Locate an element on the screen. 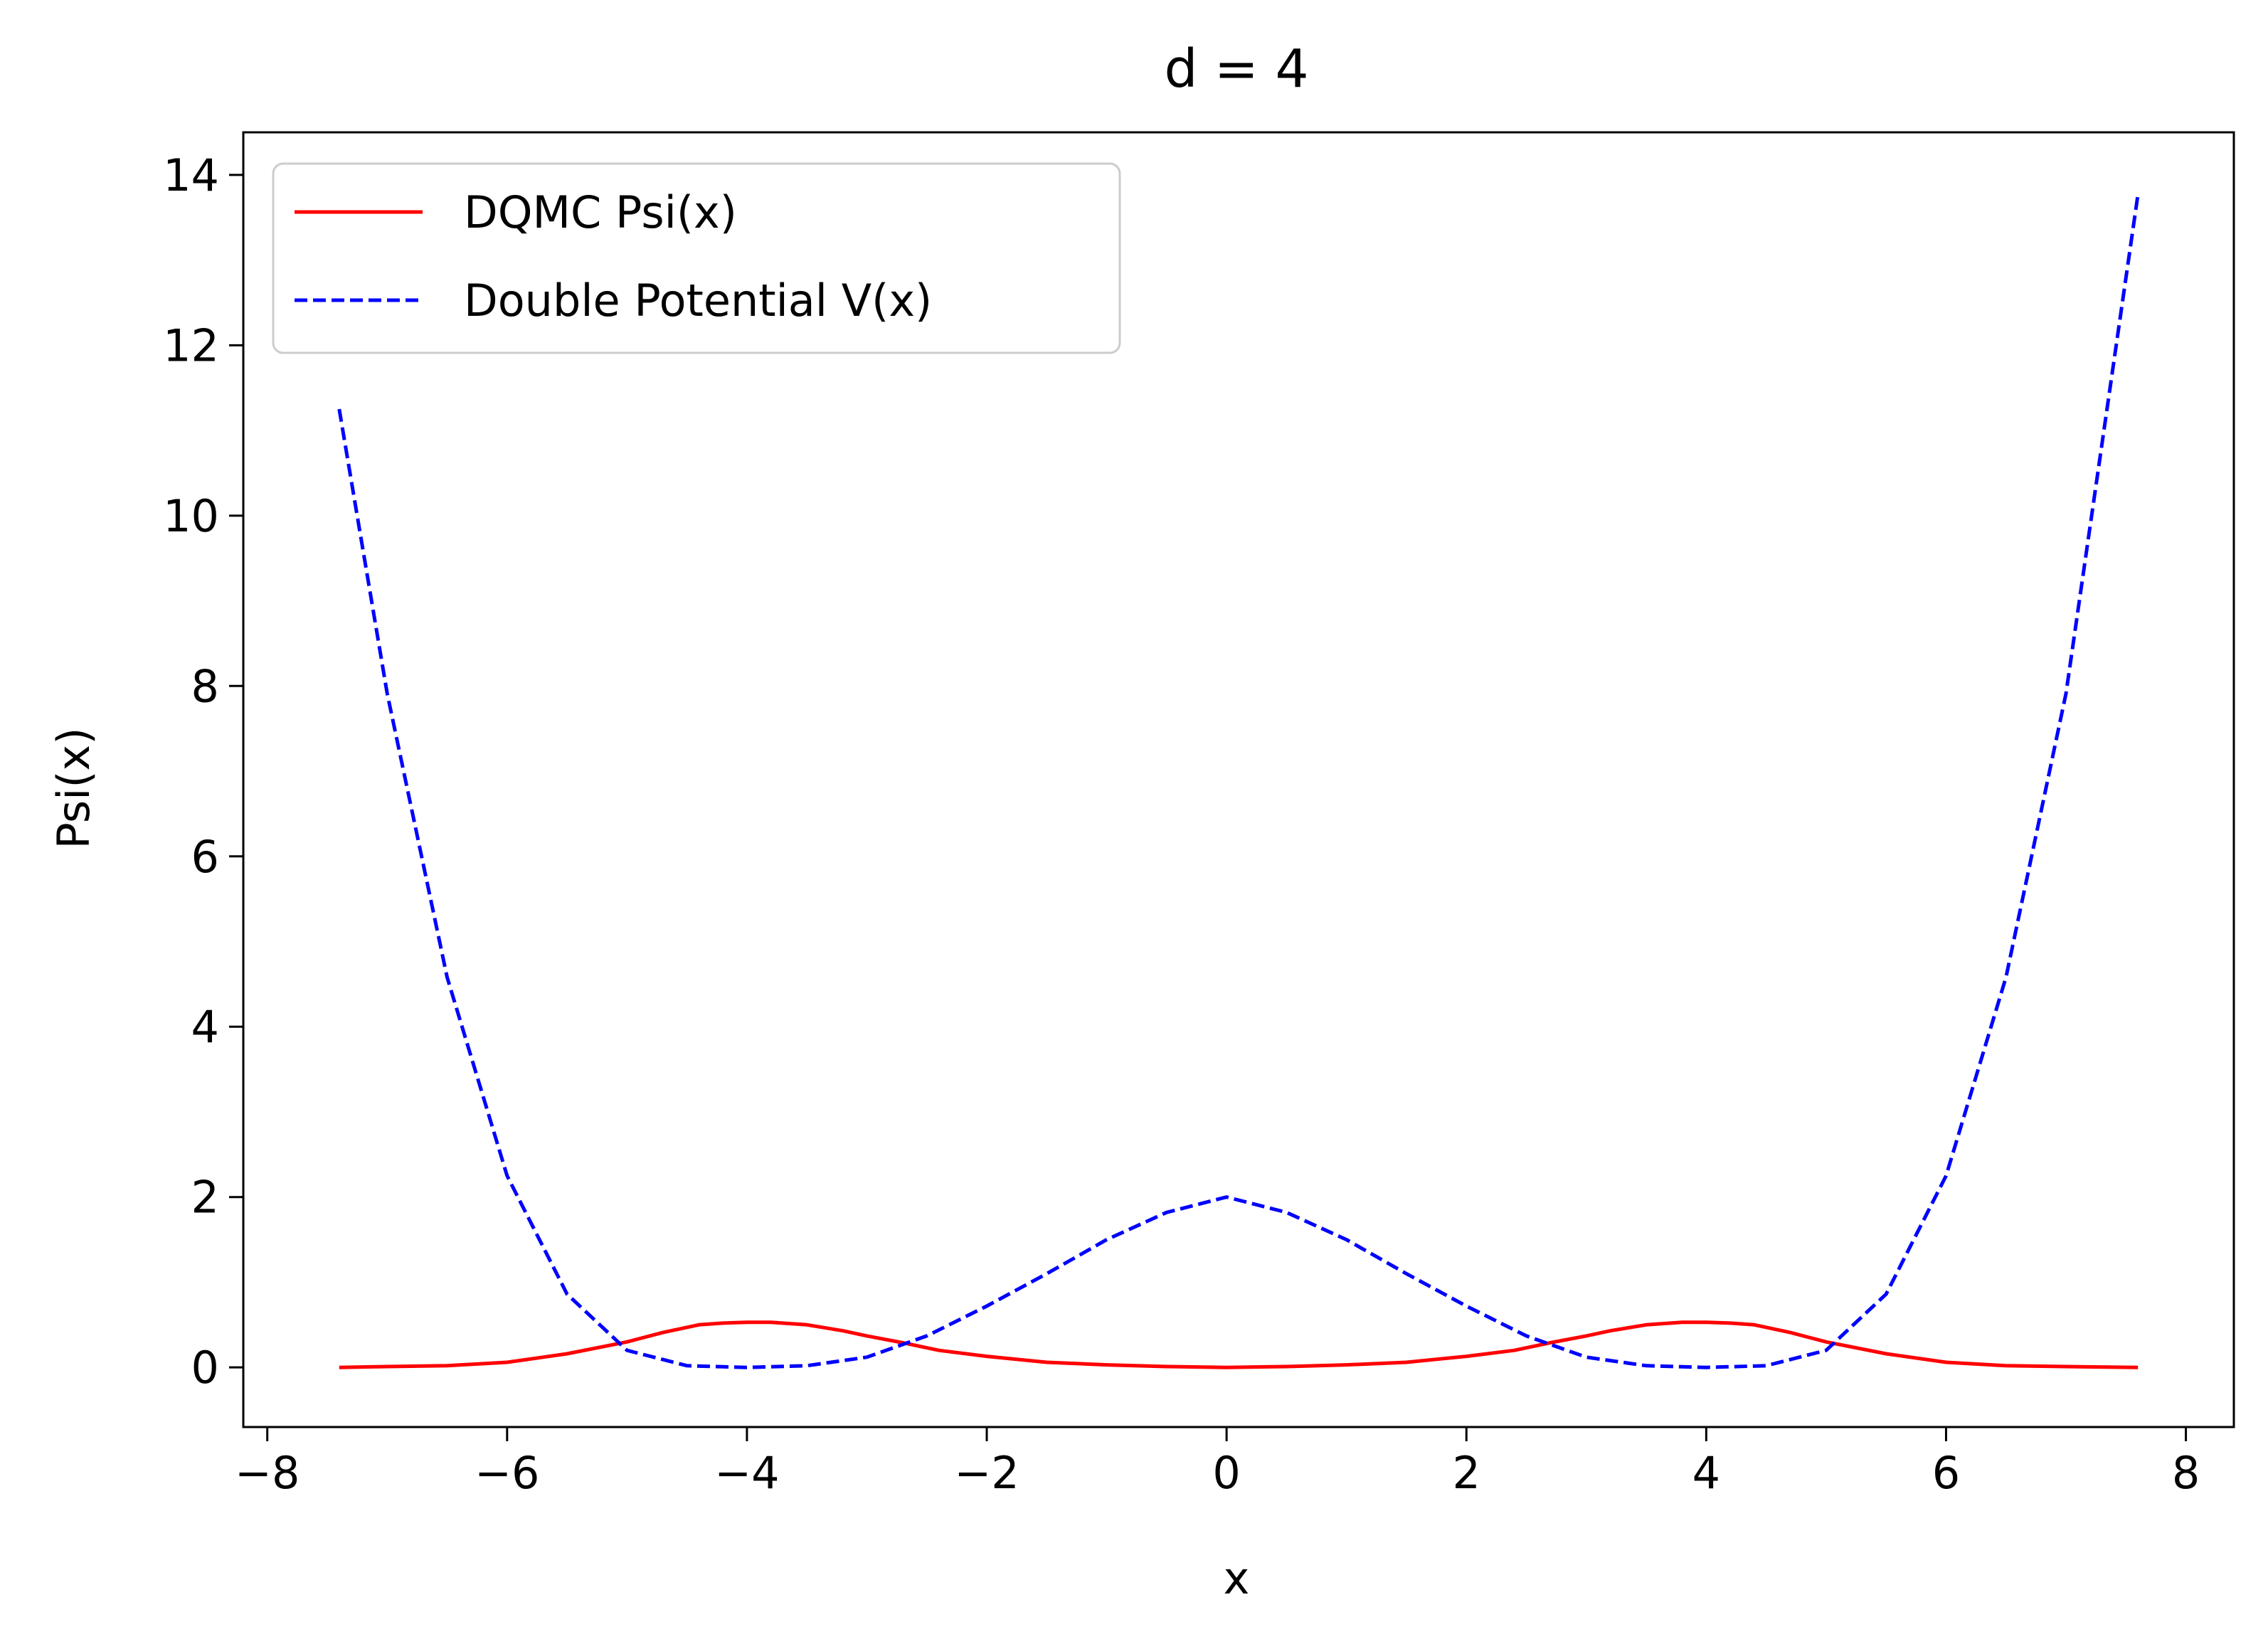 This screenshot has height=1644, width=2268. x-tick-label: −8 is located at coordinates (268, 1473).